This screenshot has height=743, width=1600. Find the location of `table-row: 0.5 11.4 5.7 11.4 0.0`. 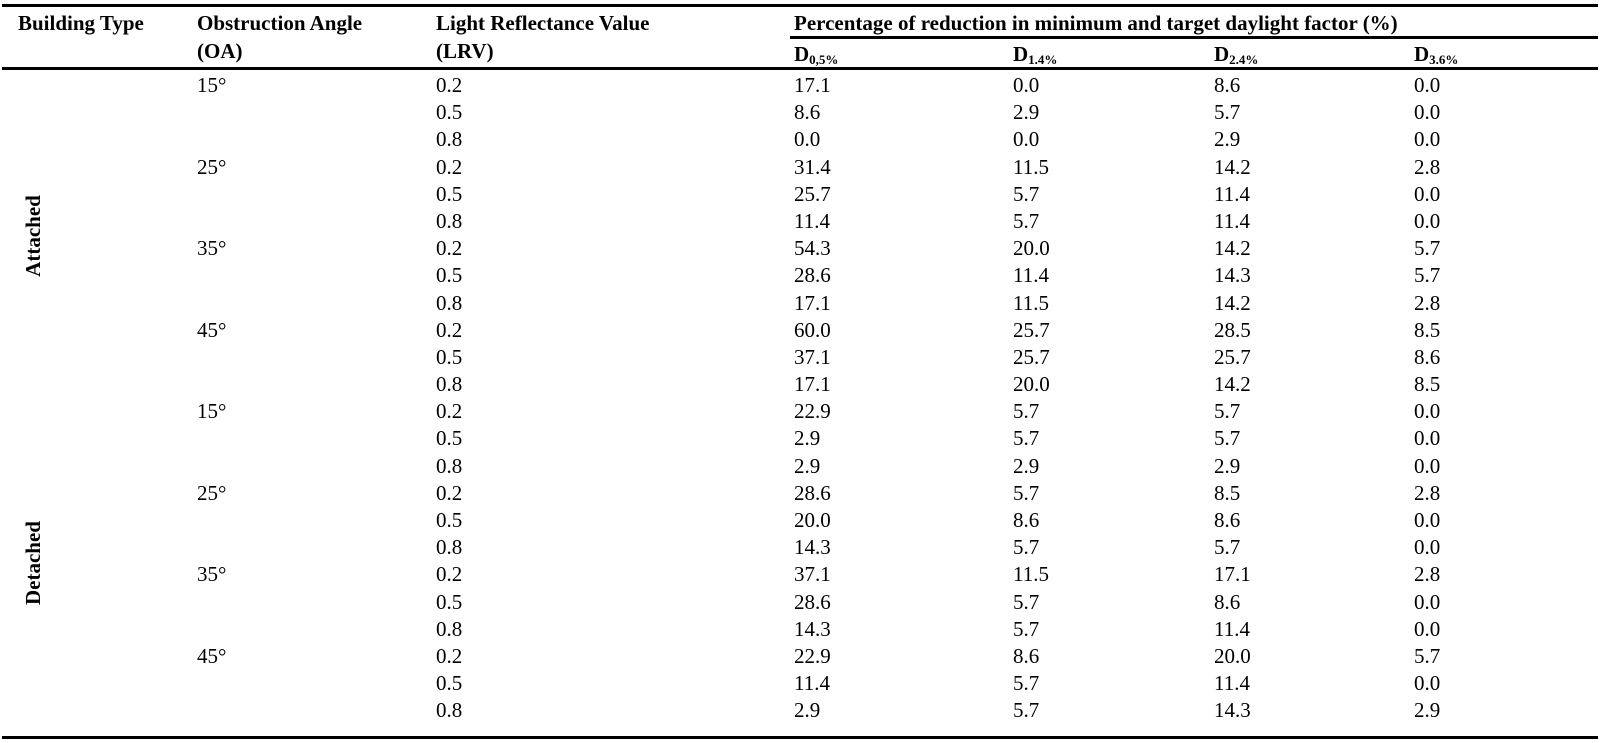

table-row: 0.5 11.4 5.7 11.4 0.0 is located at coordinates (800, 683).